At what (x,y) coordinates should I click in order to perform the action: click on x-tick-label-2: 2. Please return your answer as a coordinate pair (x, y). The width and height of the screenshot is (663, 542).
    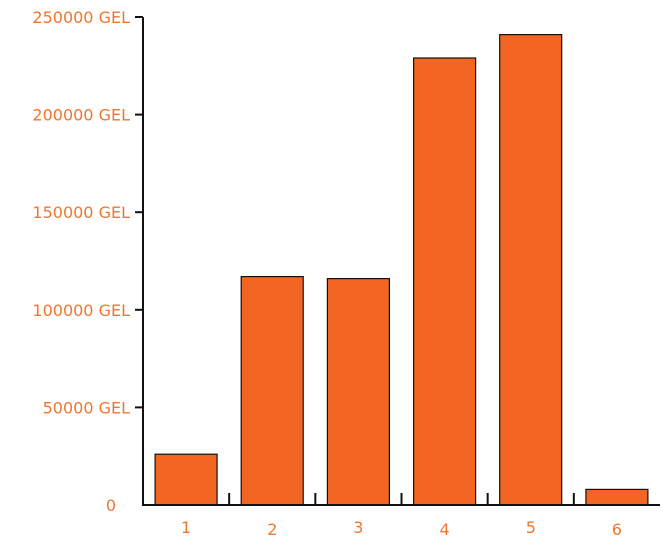
    Looking at the image, I should click on (272, 529).